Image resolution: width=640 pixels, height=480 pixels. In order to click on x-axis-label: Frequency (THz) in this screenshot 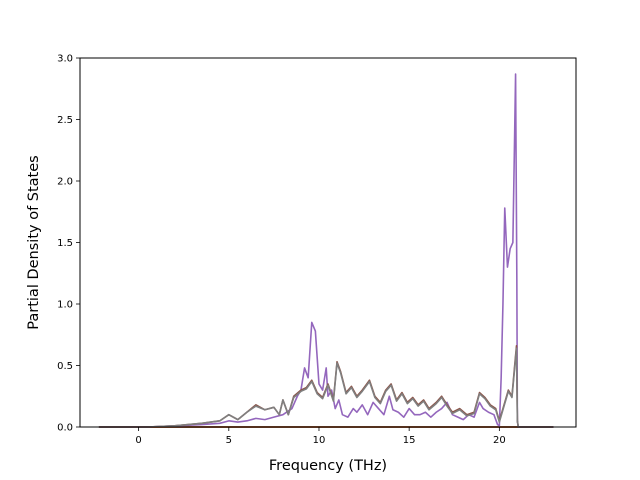, I will do `click(328, 466)`.